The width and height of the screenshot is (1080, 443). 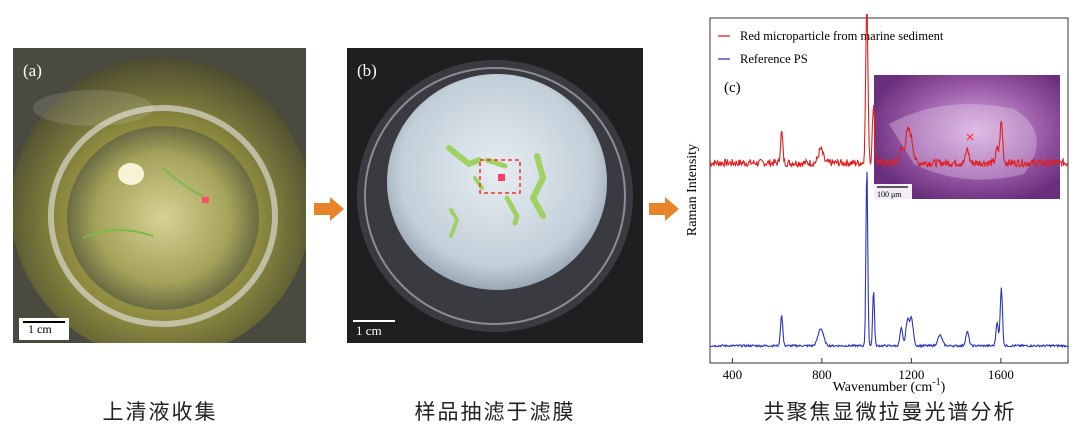 I want to click on panel-label-a: (a), so click(x=32, y=70).